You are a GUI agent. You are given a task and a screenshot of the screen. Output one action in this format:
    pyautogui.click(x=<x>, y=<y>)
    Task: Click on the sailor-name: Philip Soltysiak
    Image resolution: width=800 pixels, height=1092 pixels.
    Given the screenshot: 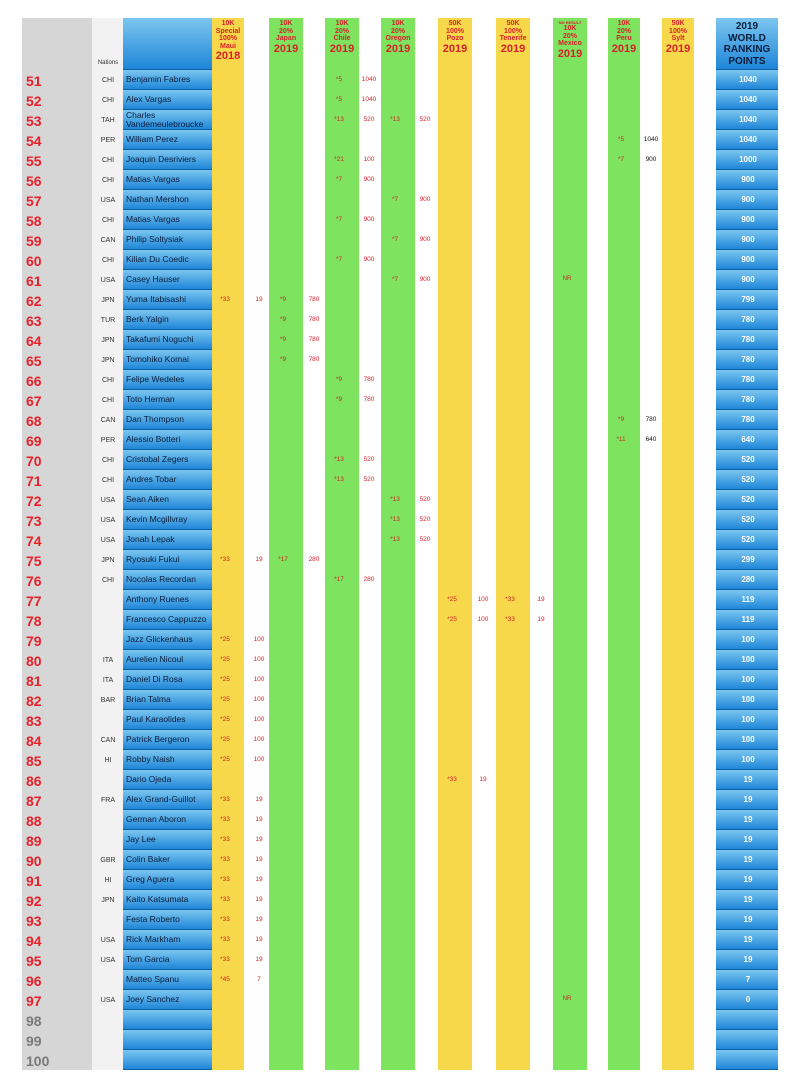 What is the action you would take?
    pyautogui.click(x=155, y=239)
    